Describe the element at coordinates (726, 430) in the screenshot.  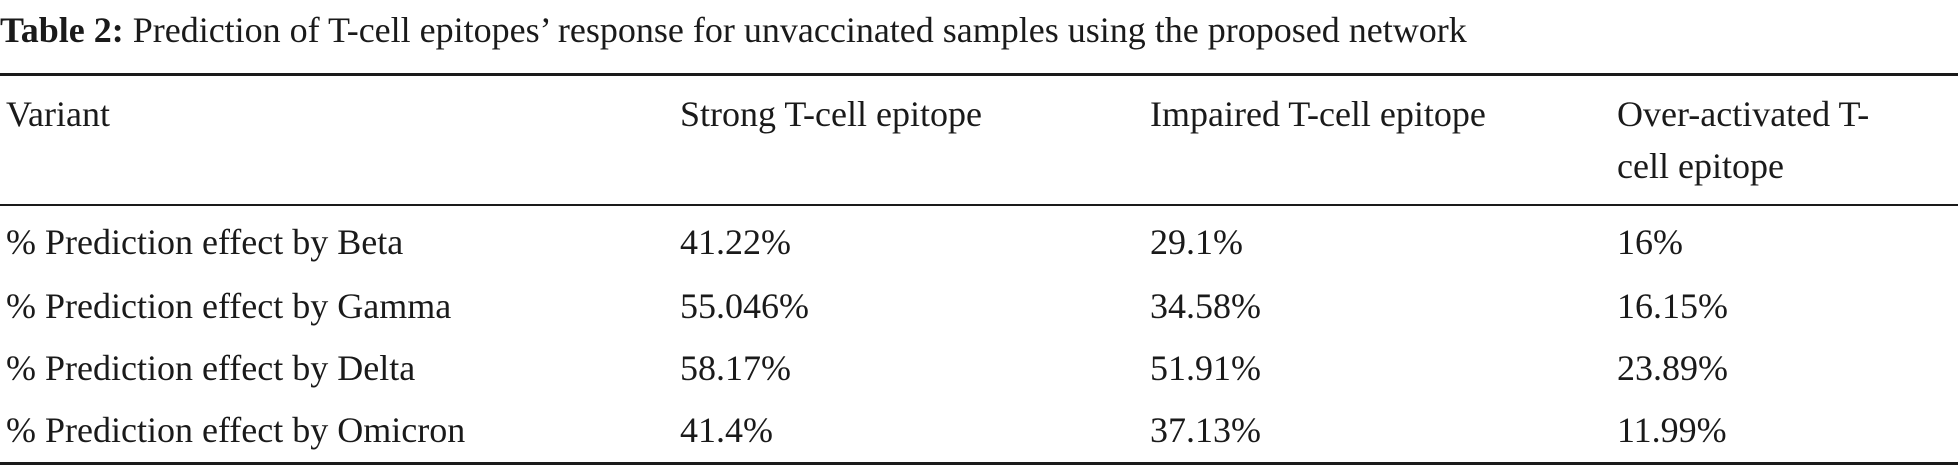
I see `table-cell: 41.4%` at that location.